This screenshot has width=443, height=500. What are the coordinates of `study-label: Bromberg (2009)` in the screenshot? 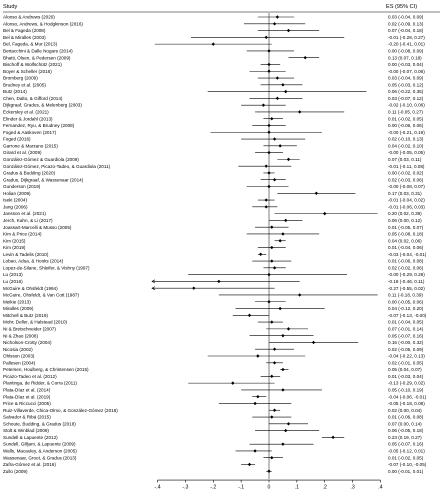 It's located at (20, 78).